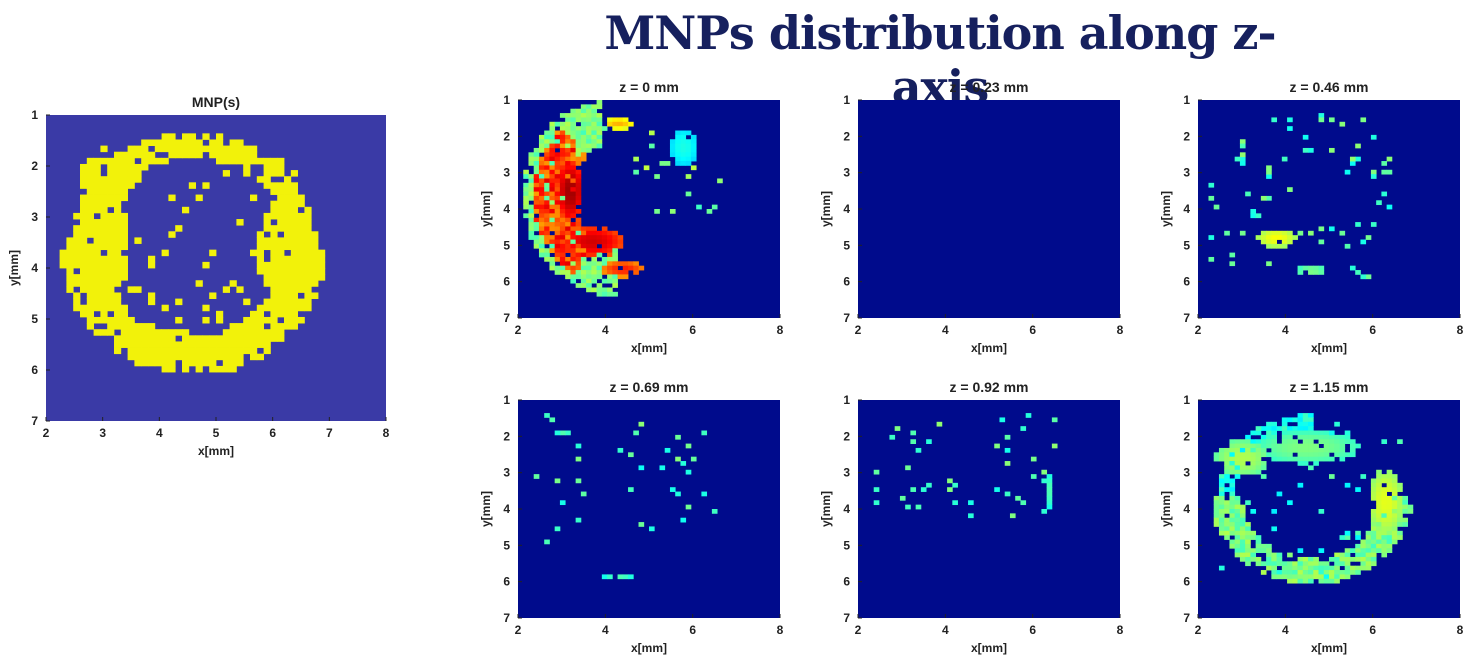 The width and height of the screenshot is (1479, 670). I want to click on y-tick-label: 2, so click(506, 436).